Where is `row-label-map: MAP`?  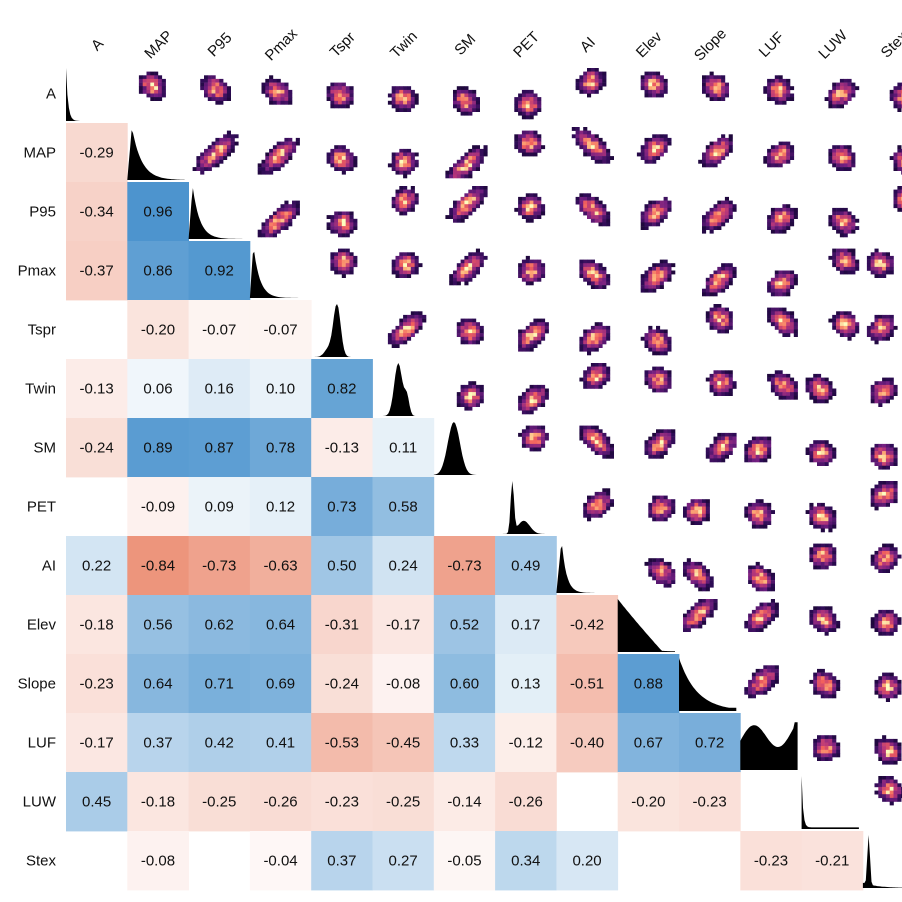
row-label-map: MAP is located at coordinates (39, 153).